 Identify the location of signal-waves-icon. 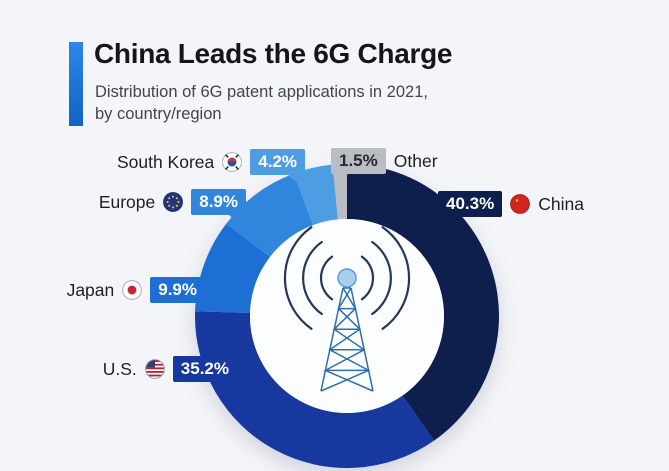
(347, 278).